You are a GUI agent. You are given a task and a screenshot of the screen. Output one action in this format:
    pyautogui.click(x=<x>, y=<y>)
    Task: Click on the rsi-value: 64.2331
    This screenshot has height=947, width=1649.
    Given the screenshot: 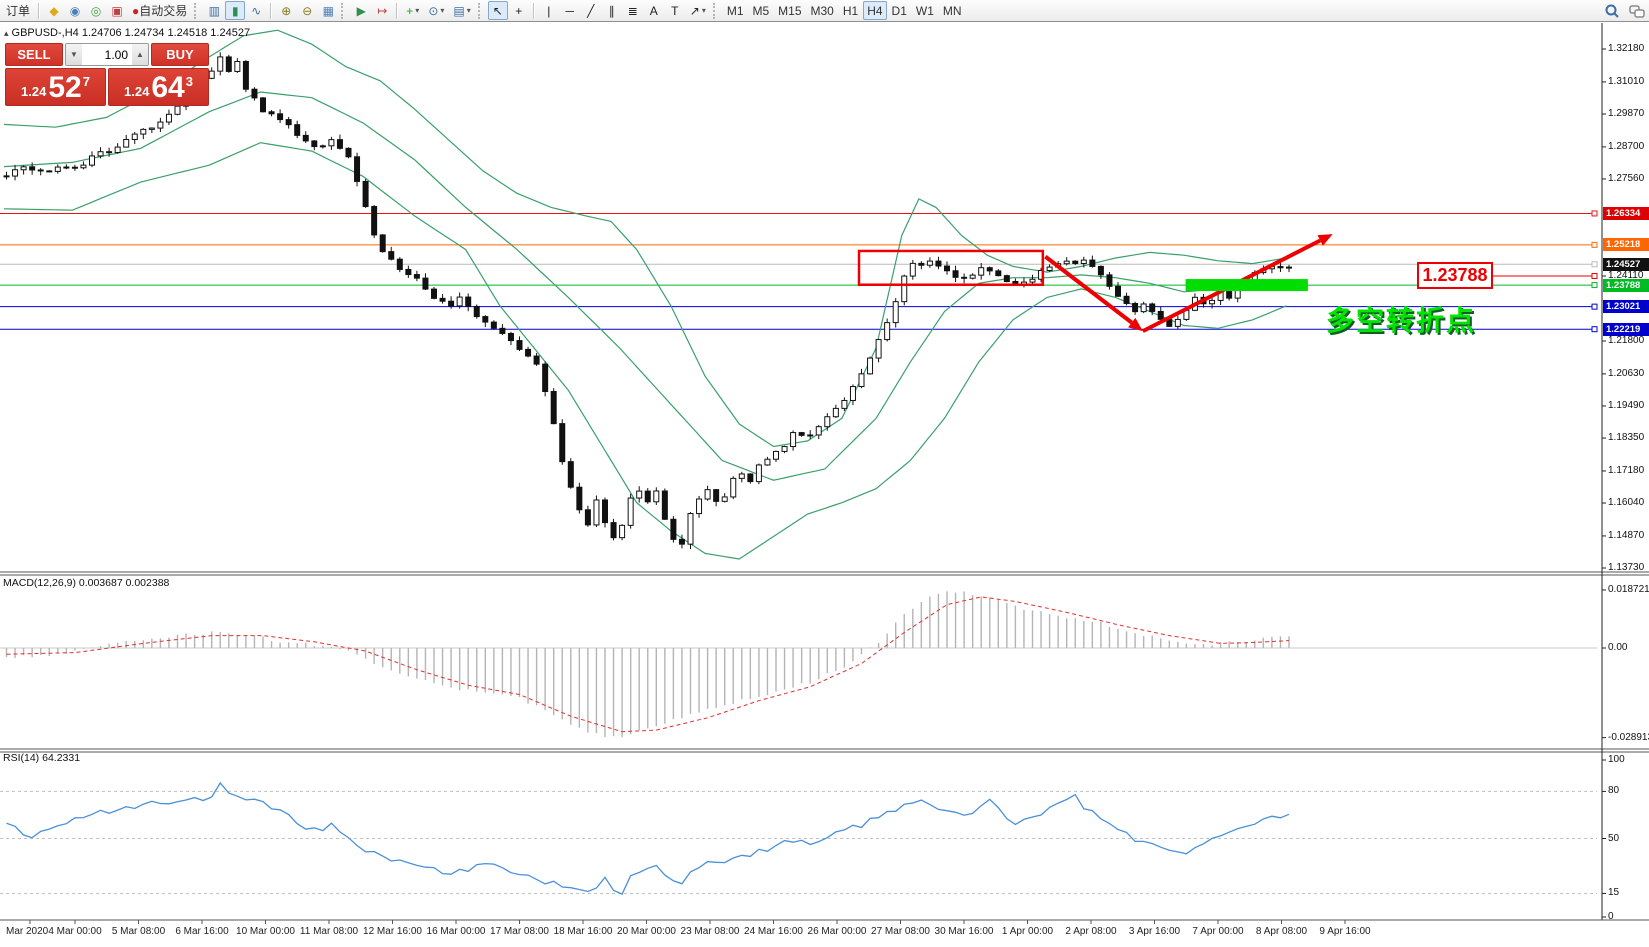 What is the action you would take?
    pyautogui.click(x=61, y=758)
    